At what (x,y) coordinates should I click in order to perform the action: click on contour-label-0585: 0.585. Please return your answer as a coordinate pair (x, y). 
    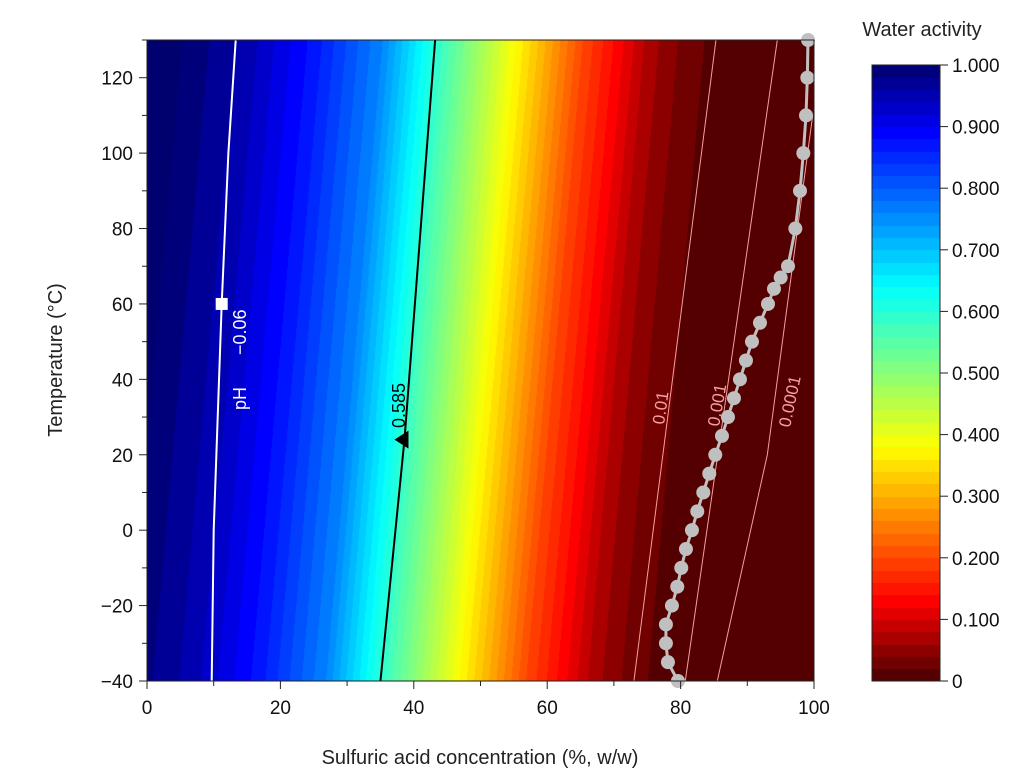
    Looking at the image, I should click on (399, 405).